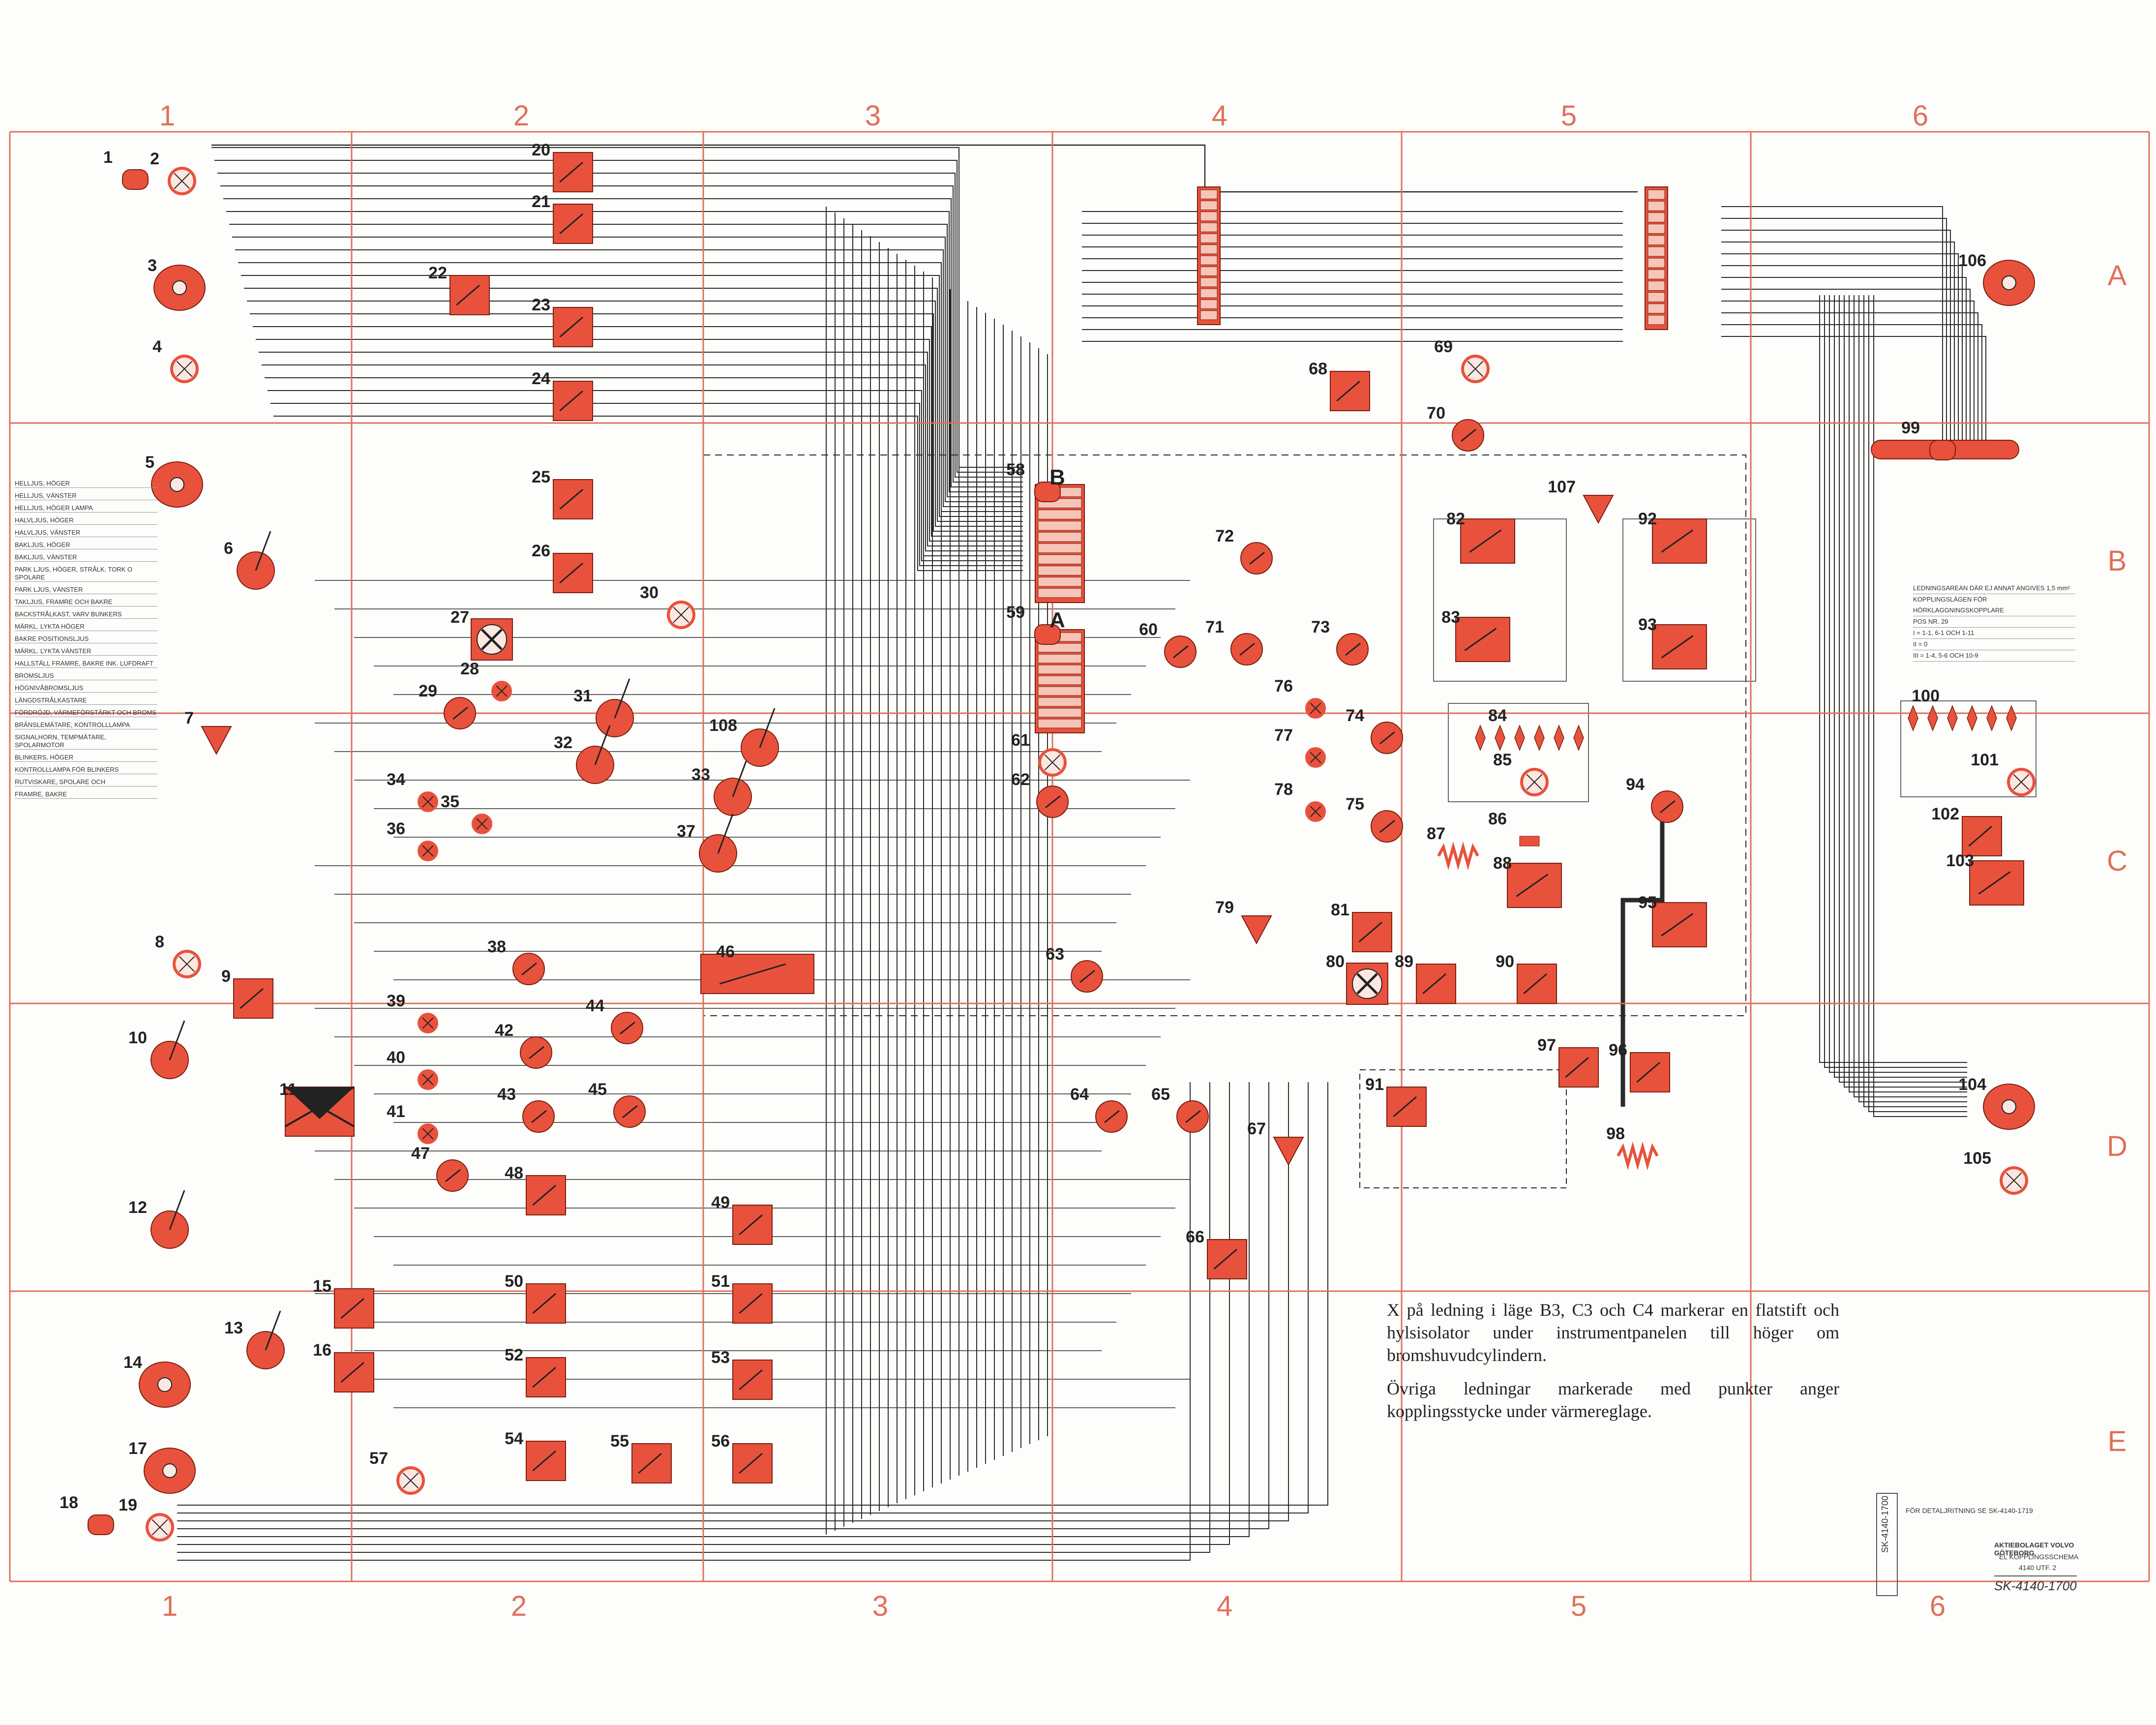 This screenshot has height=1725, width=2156. What do you see at coordinates (1962, 710) in the screenshot?
I see `component-100-diodes: 100` at bounding box center [1962, 710].